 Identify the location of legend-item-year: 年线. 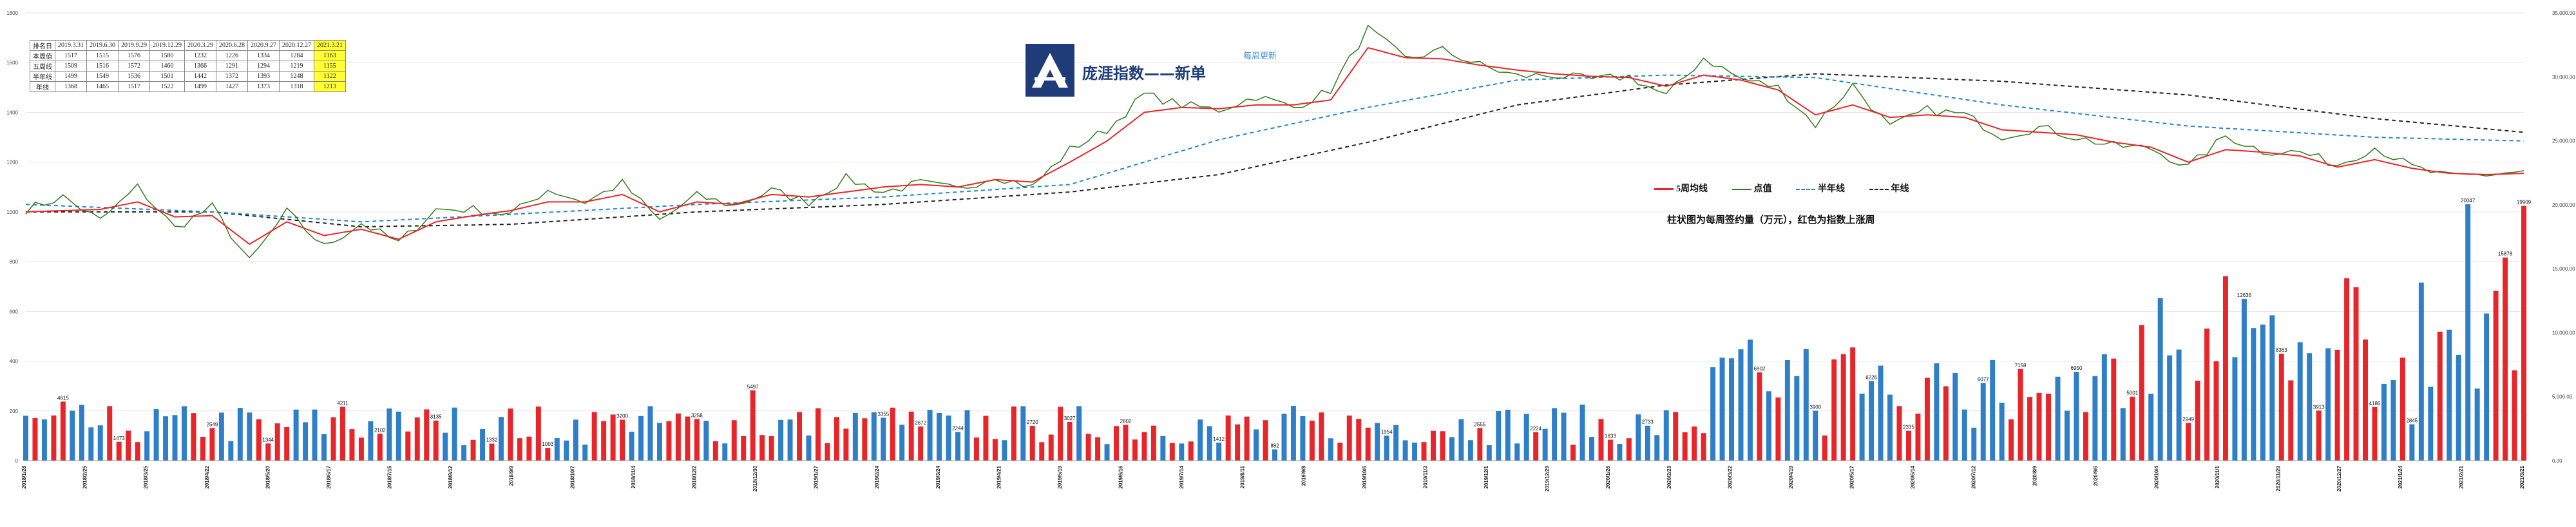
(1889, 189).